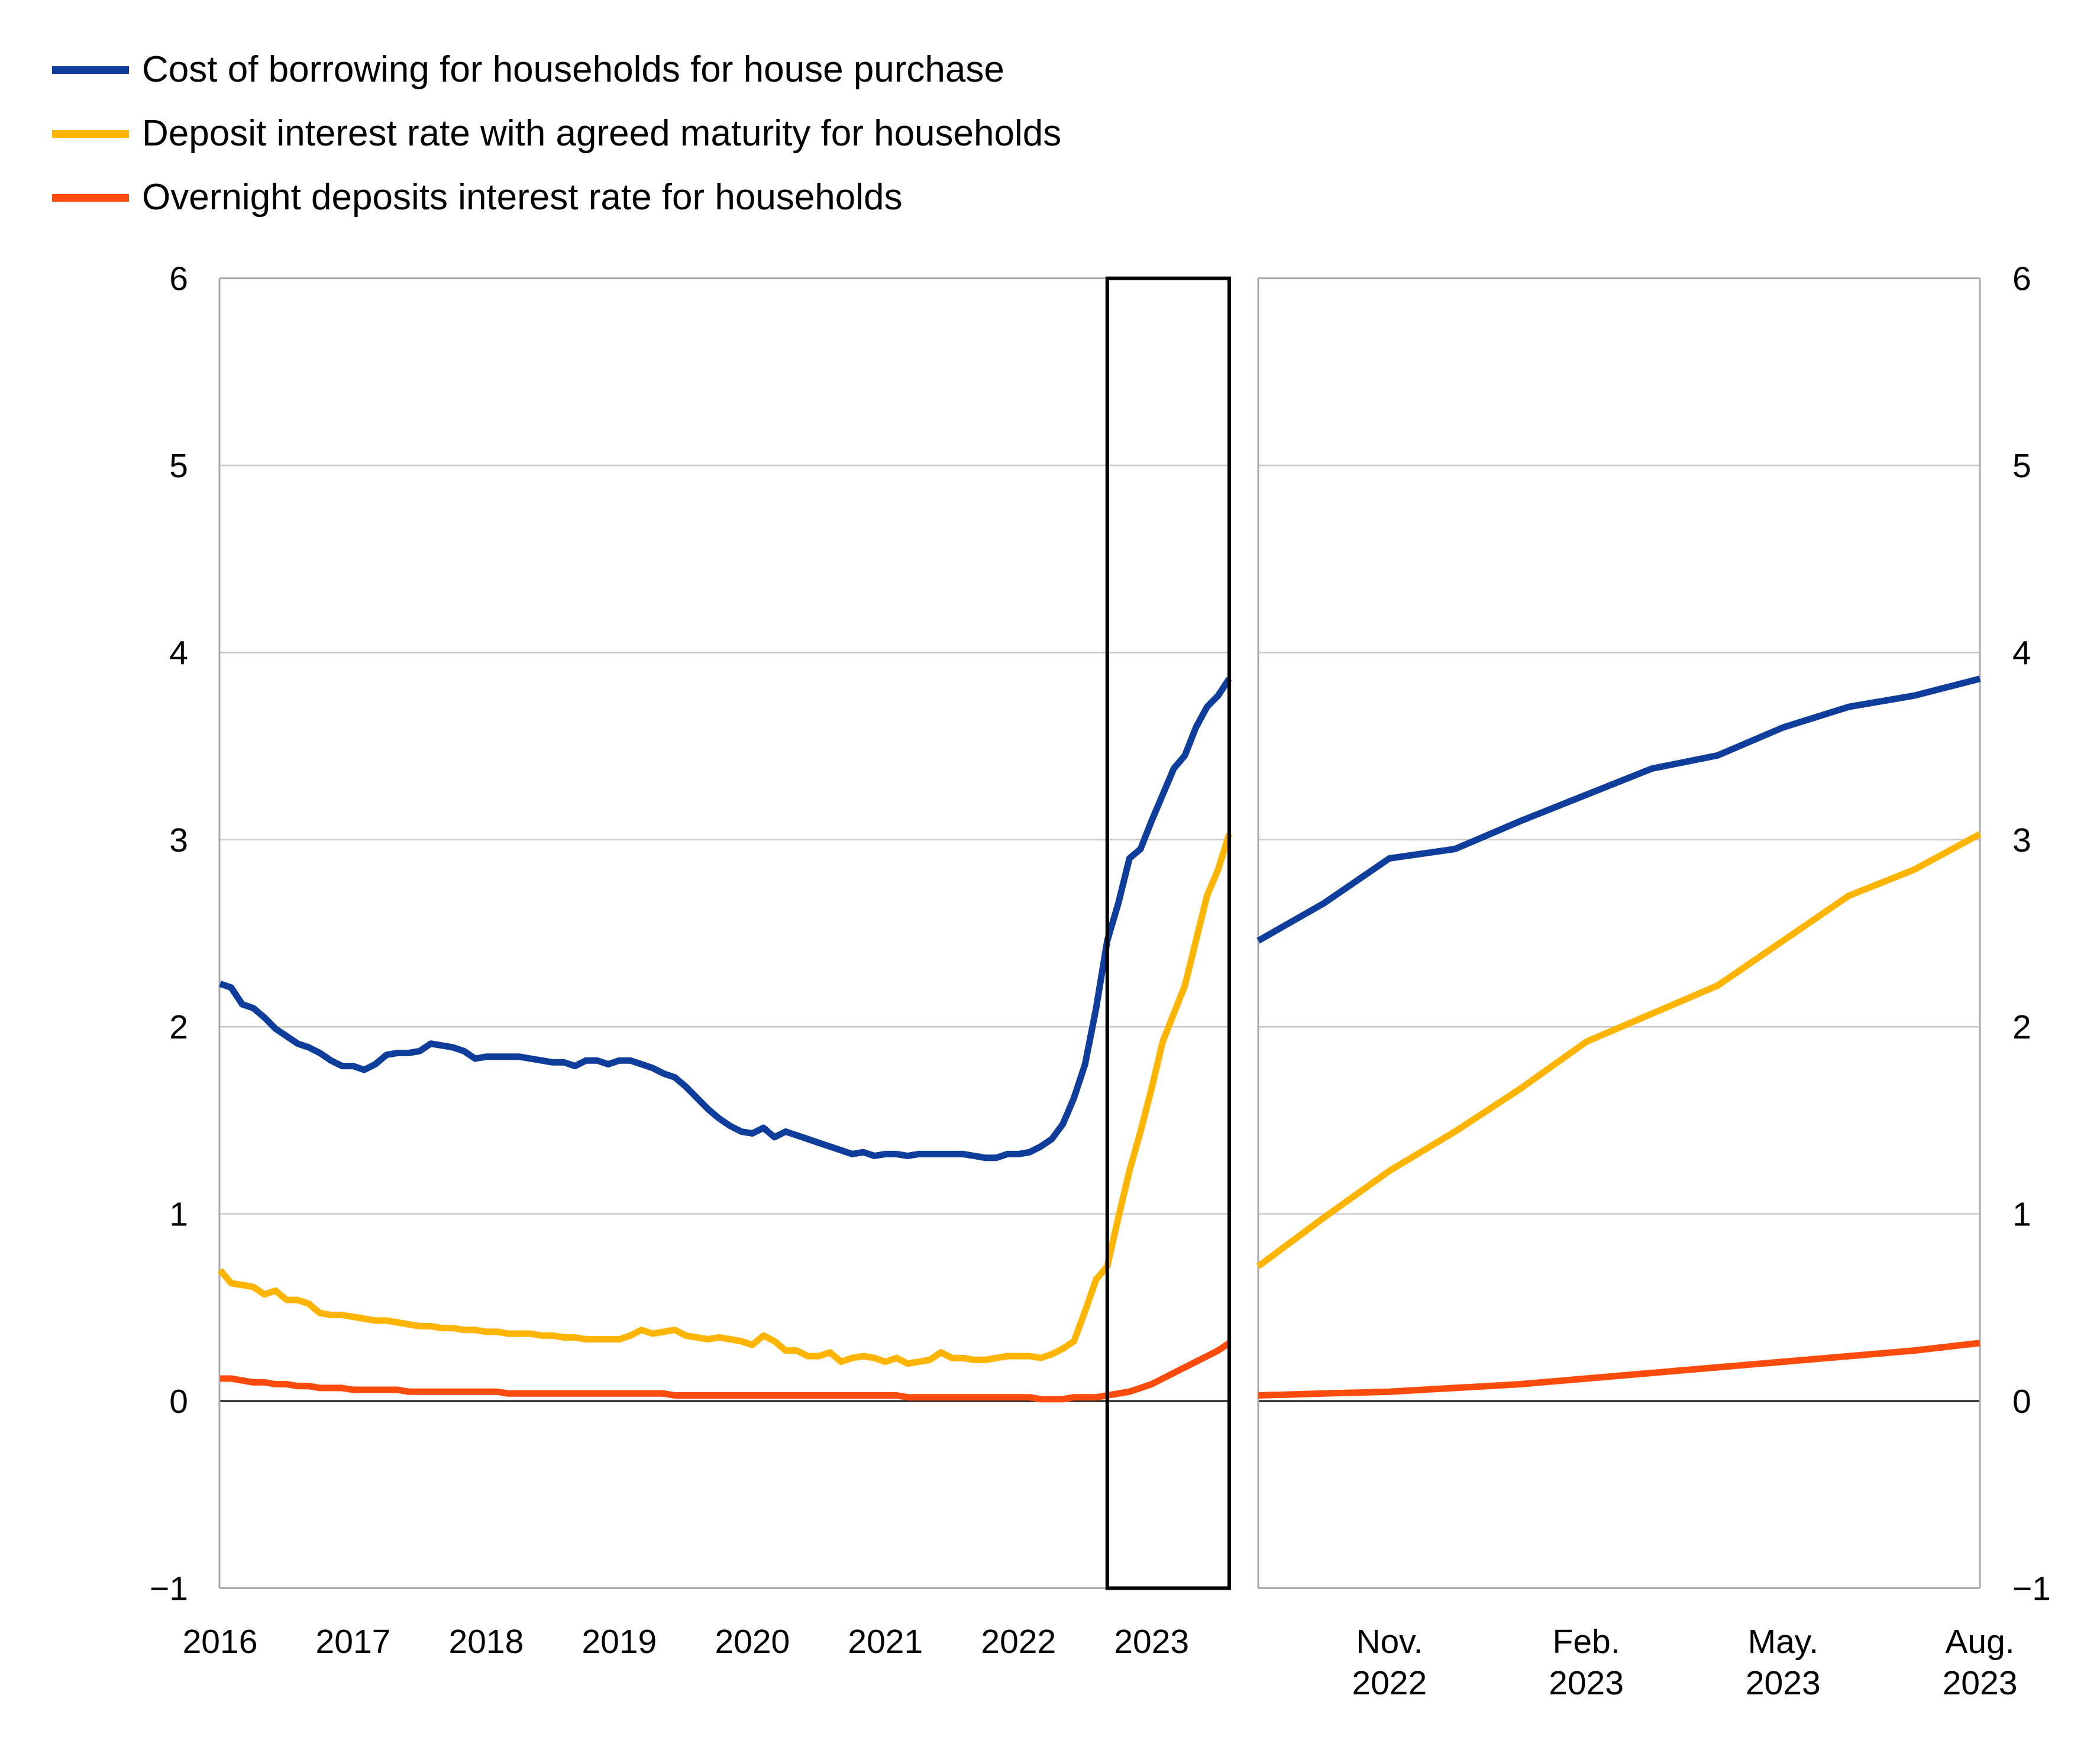 The height and width of the screenshot is (1747, 2100). What do you see at coordinates (1618, 809) in the screenshot?
I see `cost-of-borrowing-line-right` at bounding box center [1618, 809].